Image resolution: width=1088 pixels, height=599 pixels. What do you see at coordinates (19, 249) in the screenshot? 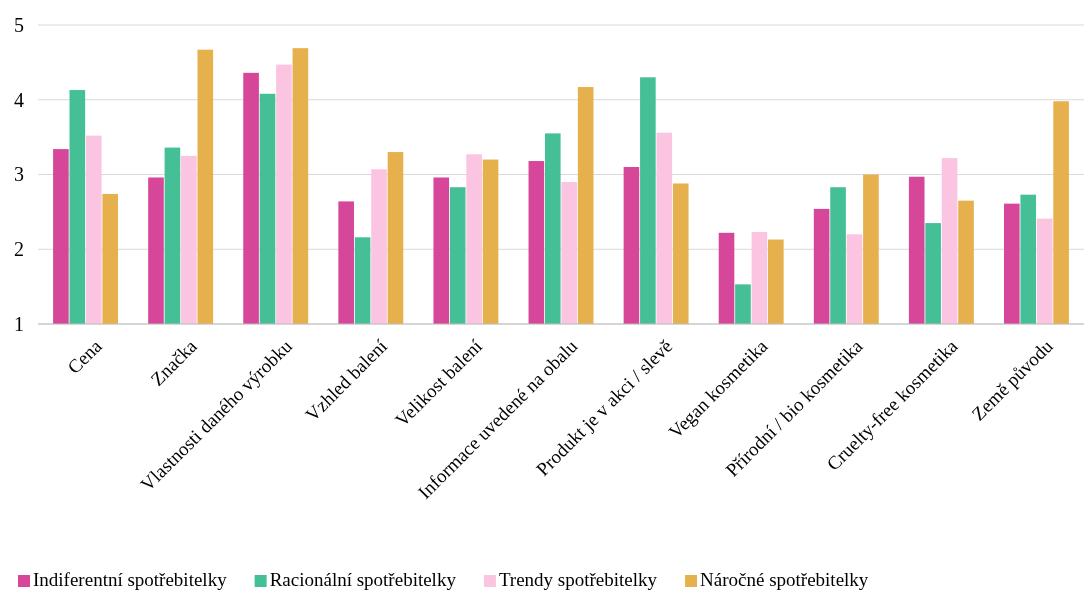
I see `y-tick-label: 2` at bounding box center [19, 249].